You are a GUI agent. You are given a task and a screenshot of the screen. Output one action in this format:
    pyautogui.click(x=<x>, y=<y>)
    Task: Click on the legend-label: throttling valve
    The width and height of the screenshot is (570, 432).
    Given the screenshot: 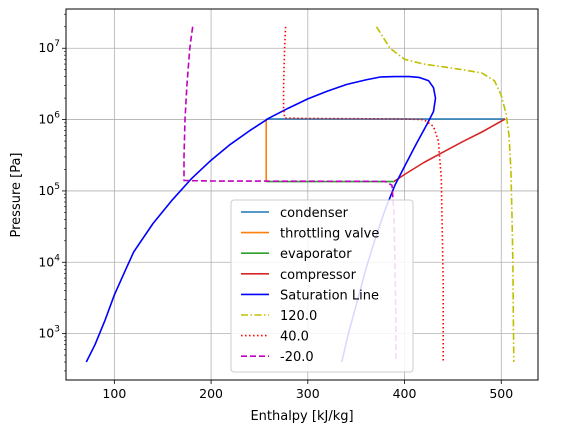 What is the action you would take?
    pyautogui.click(x=329, y=234)
    